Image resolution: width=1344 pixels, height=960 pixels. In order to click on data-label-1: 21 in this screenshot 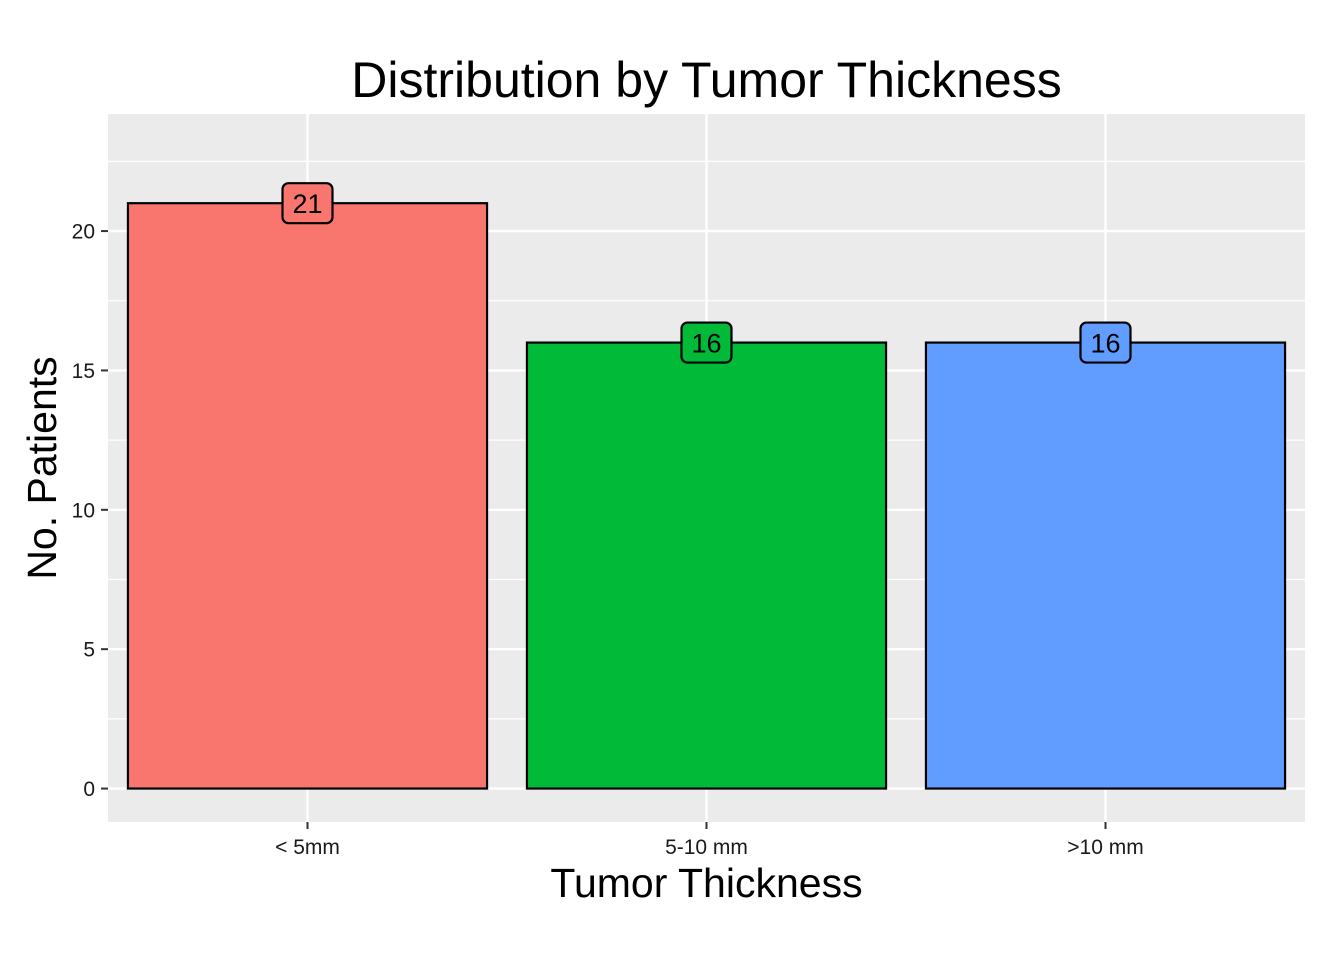, I will do `click(307, 203)`.